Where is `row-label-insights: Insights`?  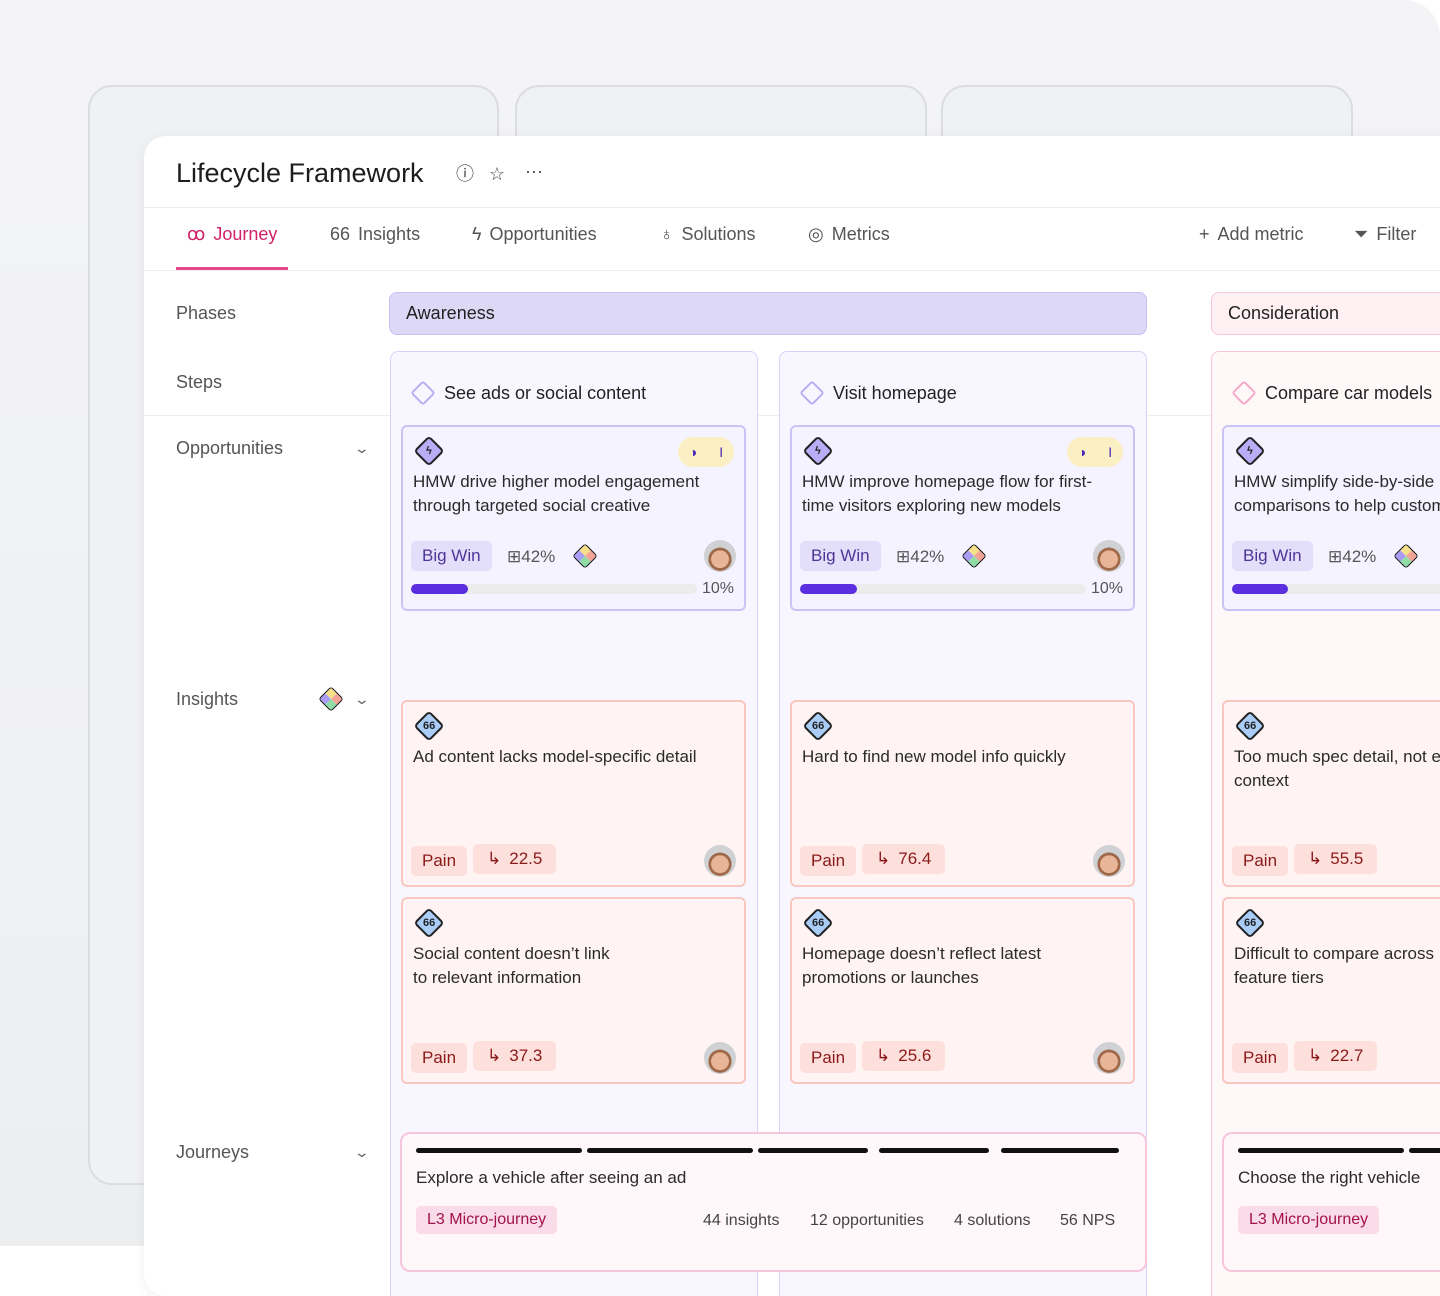
row-label-insights: Insights is located at coordinates (207, 699).